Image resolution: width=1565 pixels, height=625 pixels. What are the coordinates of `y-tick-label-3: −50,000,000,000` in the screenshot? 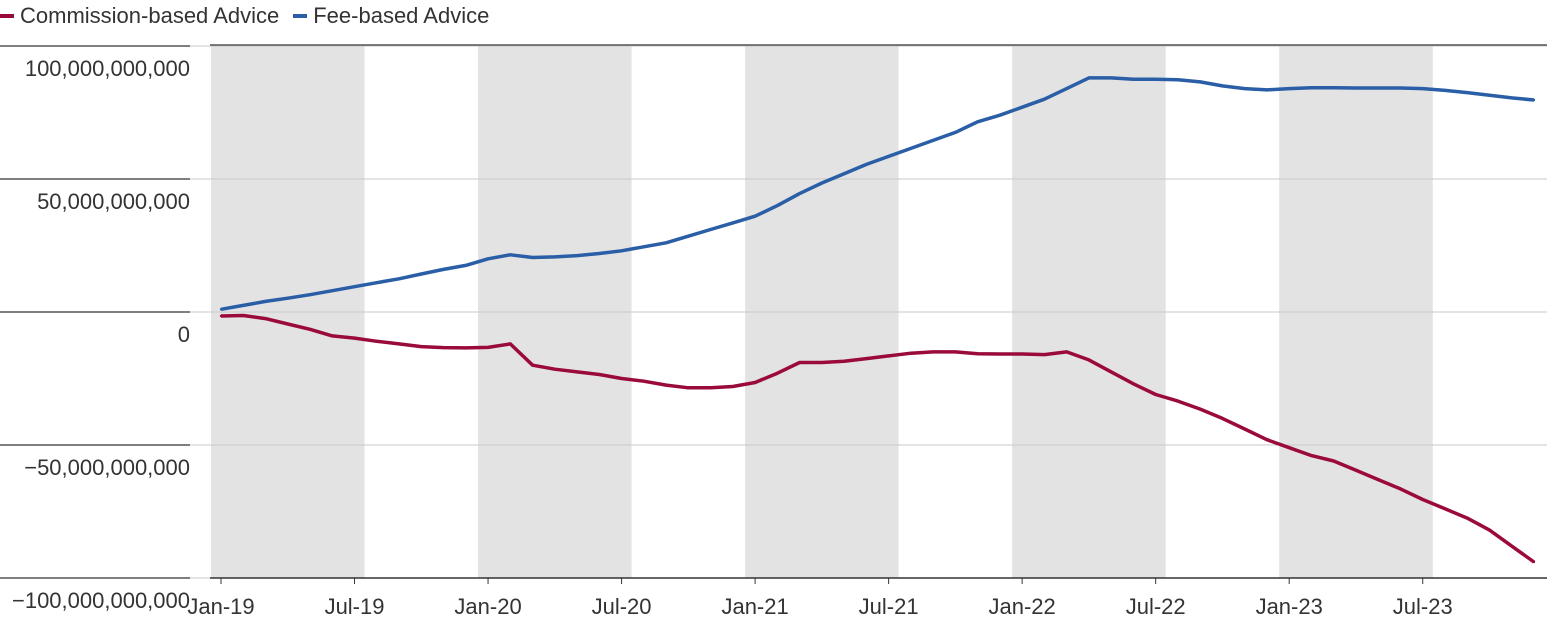 It's located at (107, 467).